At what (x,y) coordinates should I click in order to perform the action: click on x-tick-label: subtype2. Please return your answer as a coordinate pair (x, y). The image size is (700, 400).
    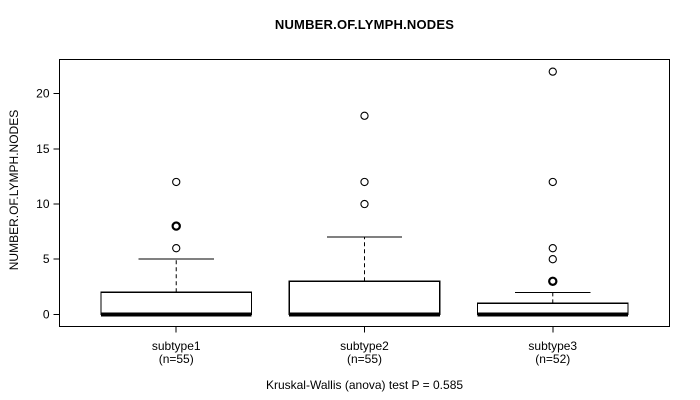
    Looking at the image, I should click on (364, 346).